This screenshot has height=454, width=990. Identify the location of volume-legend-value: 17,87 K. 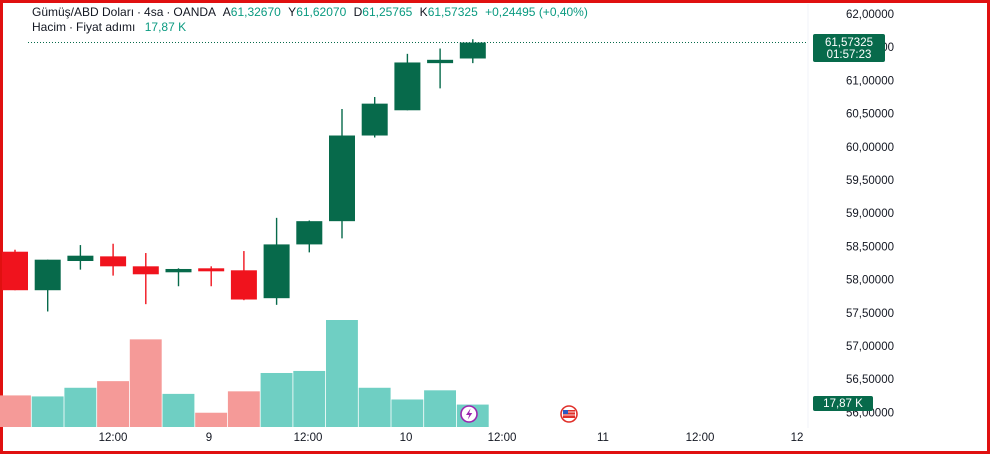
(165, 27).